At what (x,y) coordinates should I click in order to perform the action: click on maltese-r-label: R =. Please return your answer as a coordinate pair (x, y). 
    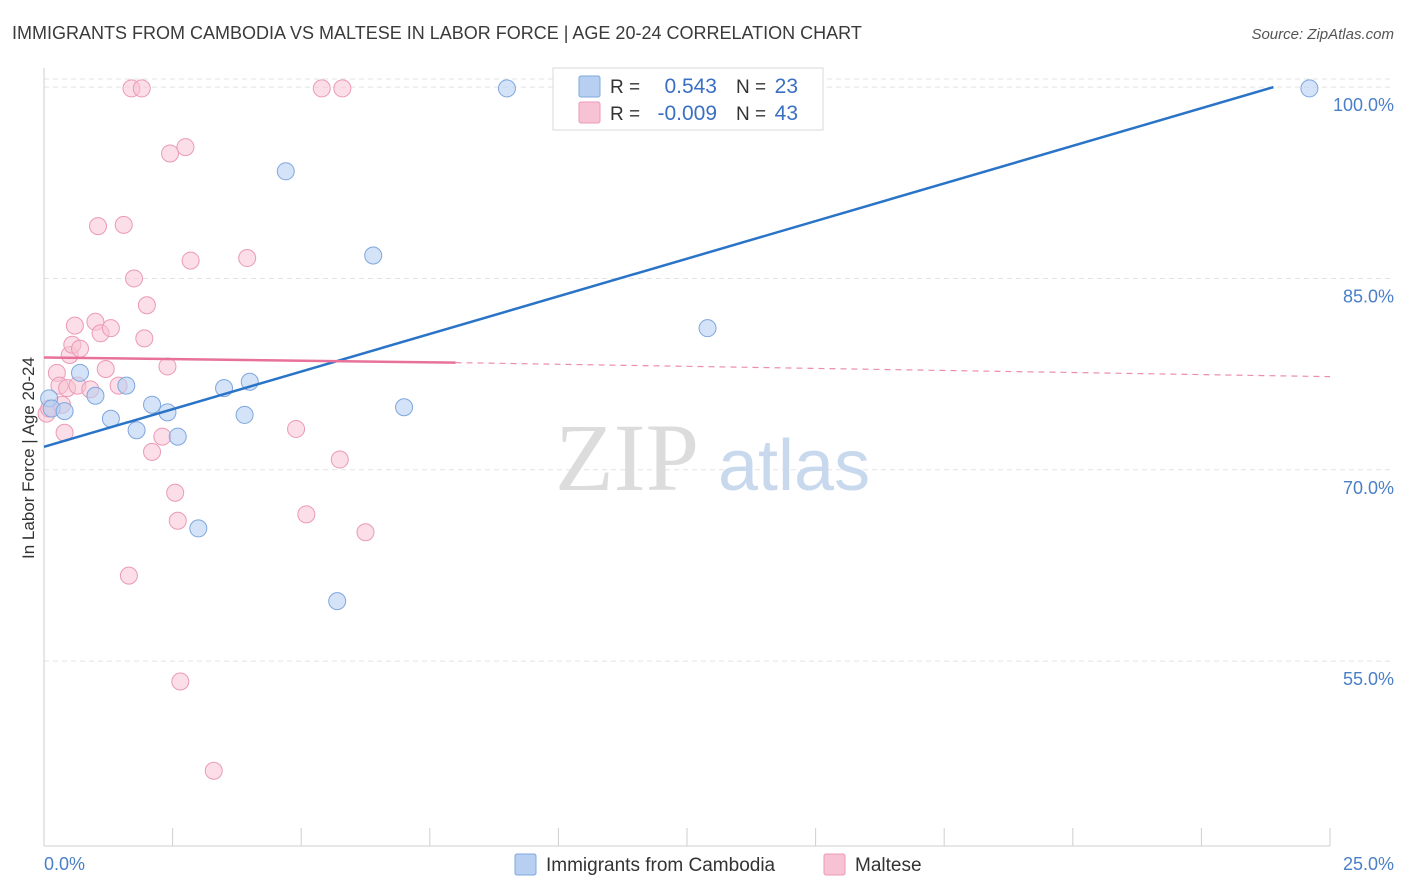
    Looking at the image, I should click on (625, 114).